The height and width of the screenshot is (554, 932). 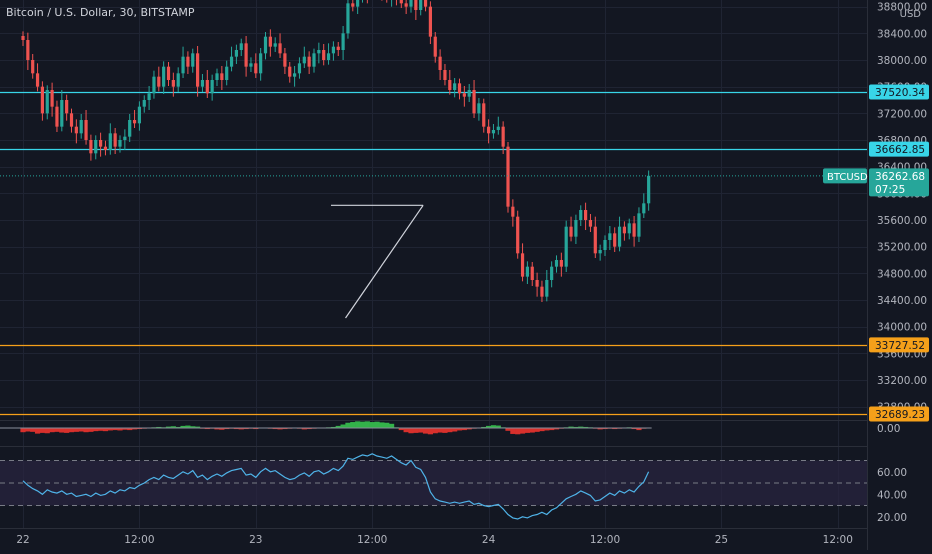 I want to click on time-tick-label: 12:00, so click(x=139, y=540).